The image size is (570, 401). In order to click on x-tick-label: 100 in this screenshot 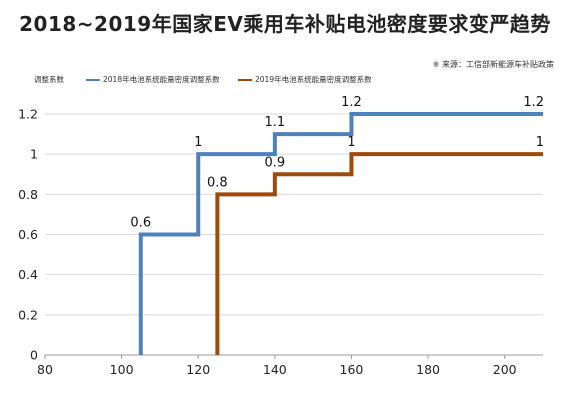, I will do `click(122, 369)`.